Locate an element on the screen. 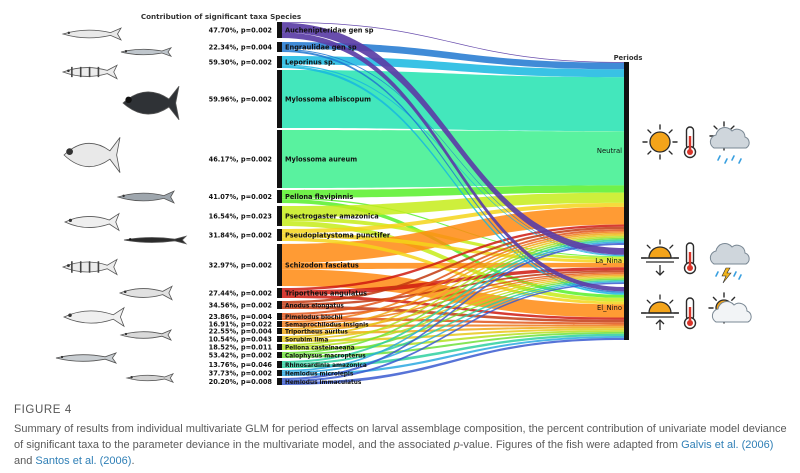  taxon-stat: 16.54%, p=0.023 is located at coordinates (241, 217).